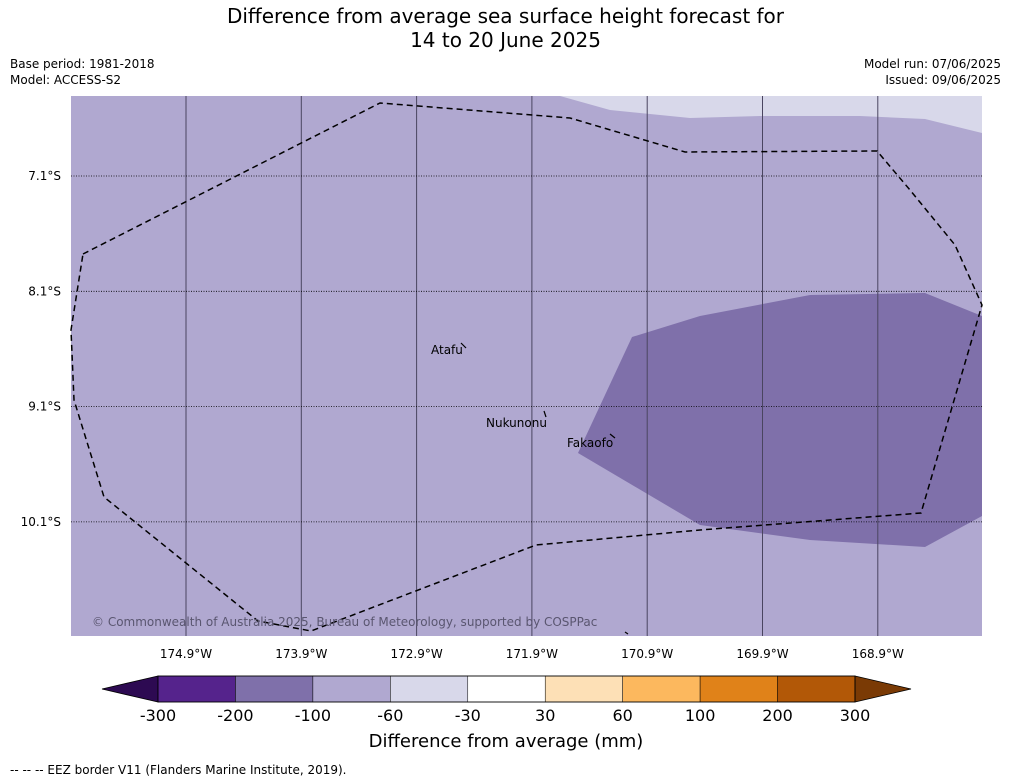 This screenshot has width=1011, height=781. What do you see at coordinates (235, 715) in the screenshot?
I see `colorbar-tick-label: -200` at bounding box center [235, 715].